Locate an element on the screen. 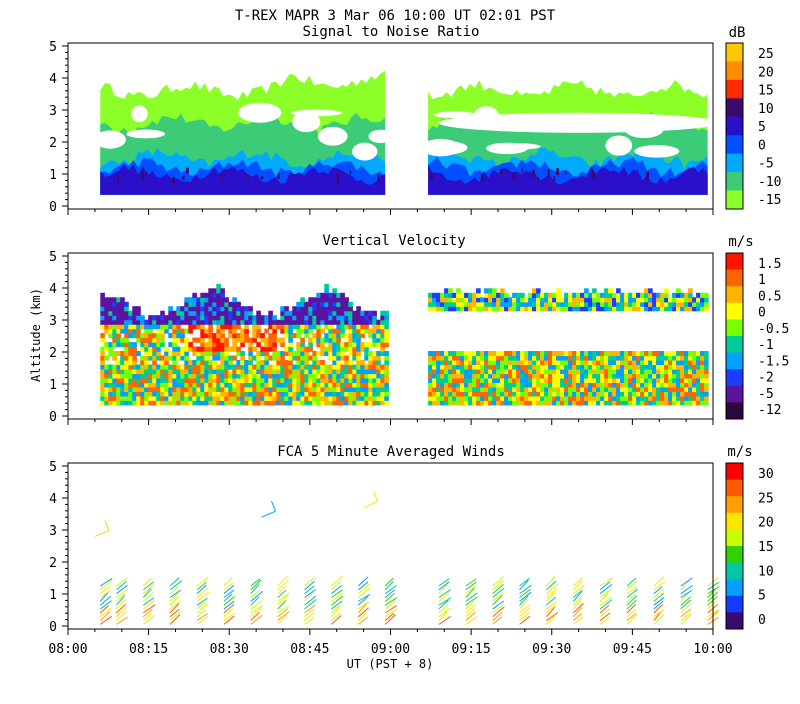 This screenshot has height=704, width=800. colorbar-frame is located at coordinates (734, 546).